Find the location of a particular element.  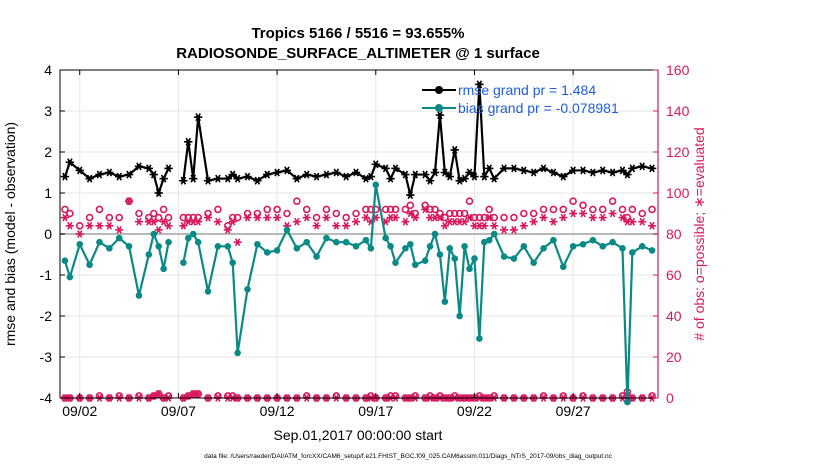

y2-tick-label: 40 is located at coordinates (674, 316).